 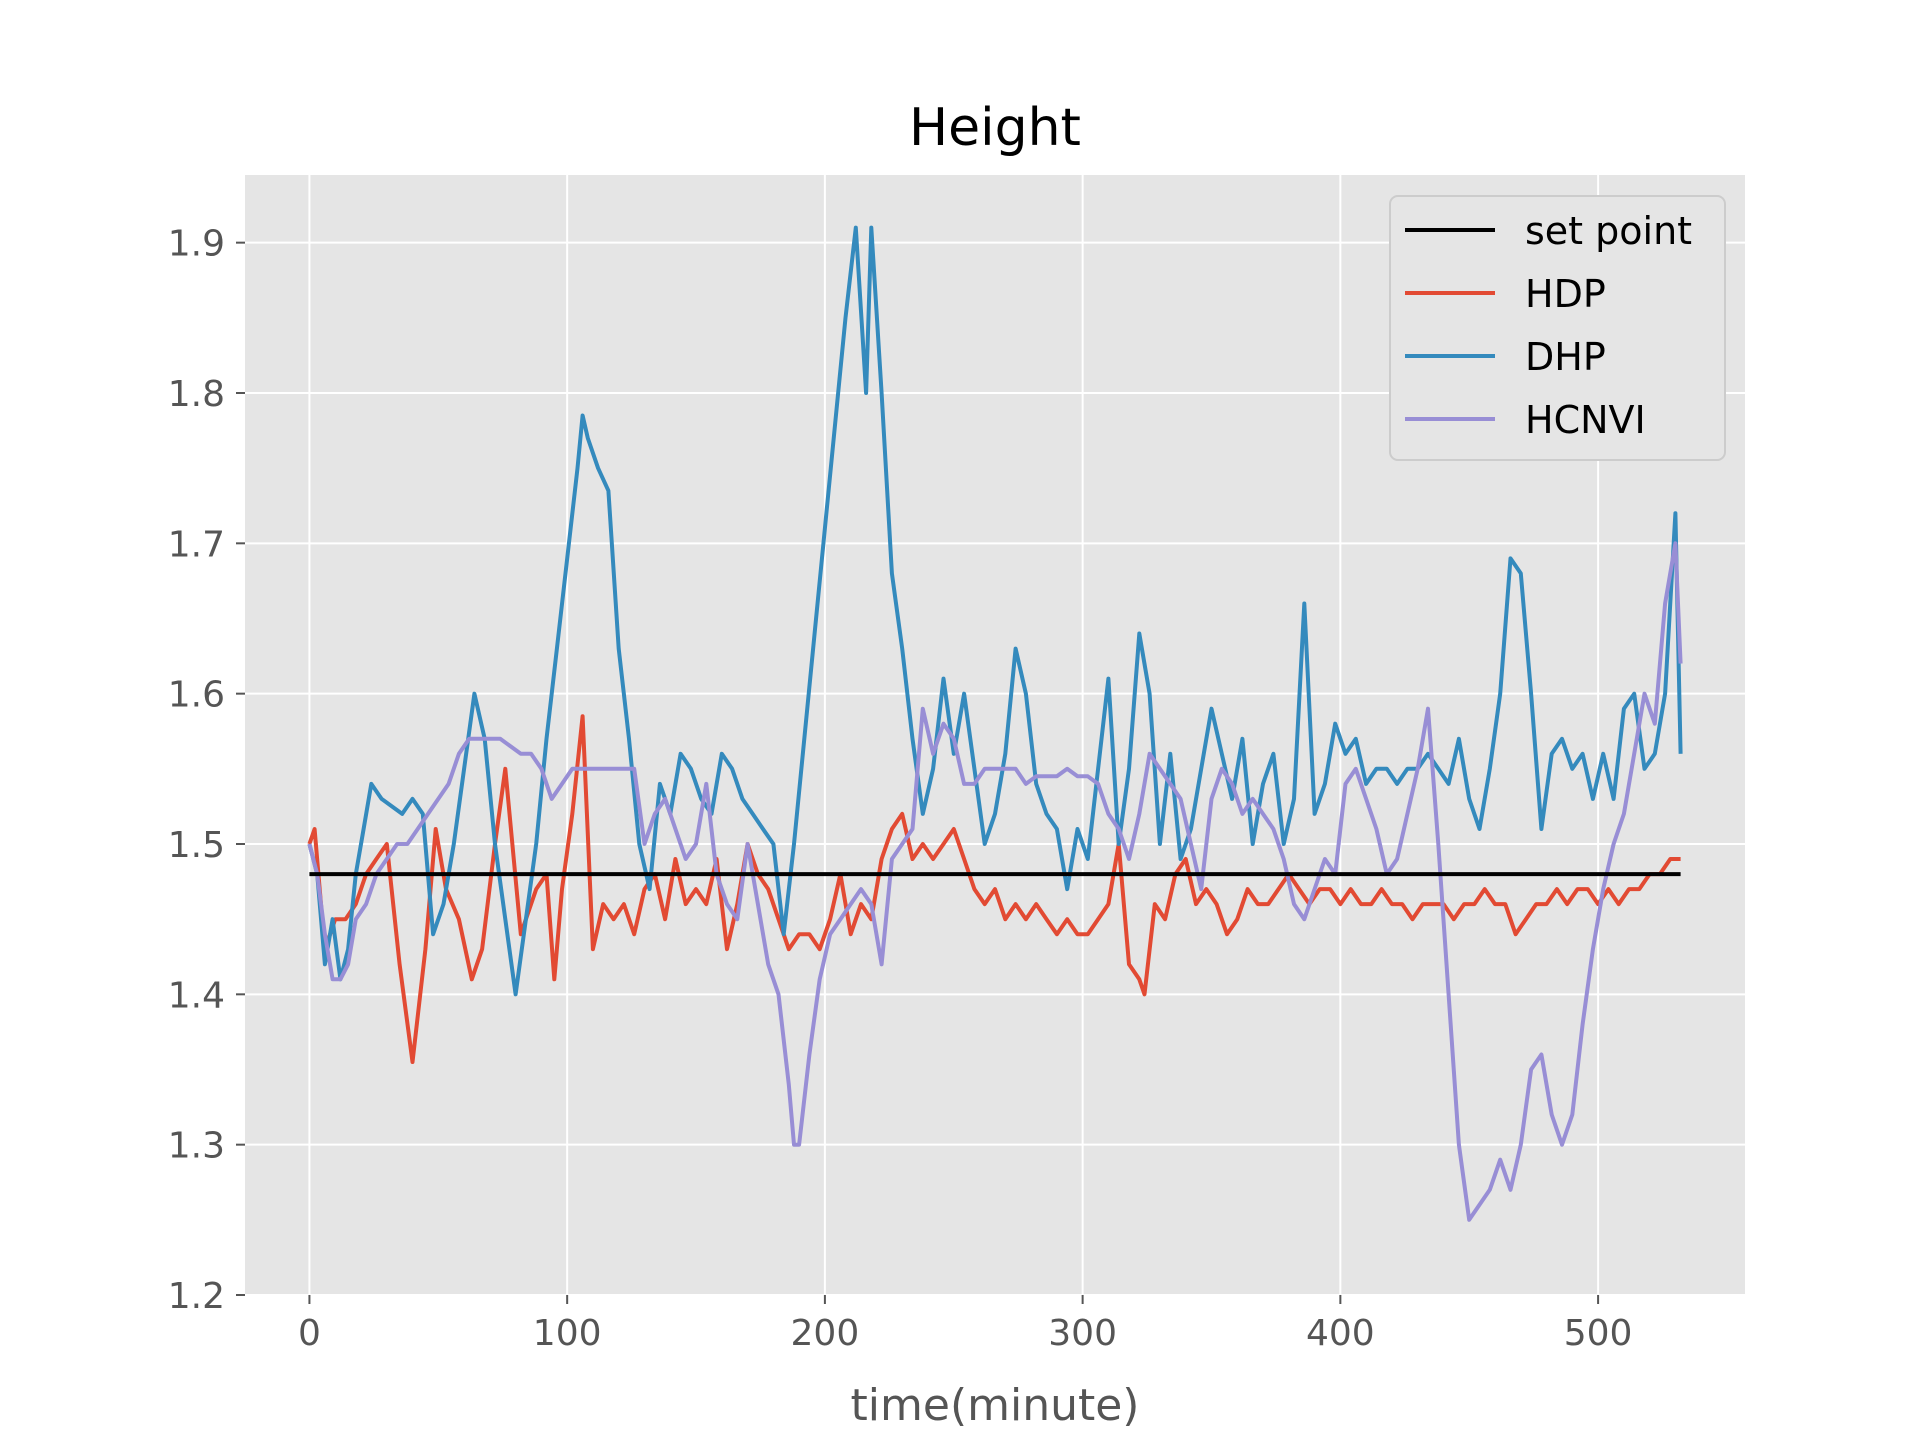 I want to click on y-tick-label: 1.3, so click(x=196, y=1146).